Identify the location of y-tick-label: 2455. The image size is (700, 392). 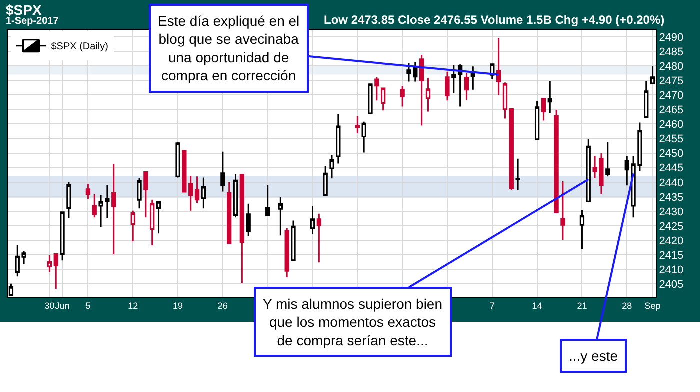
(671, 140).